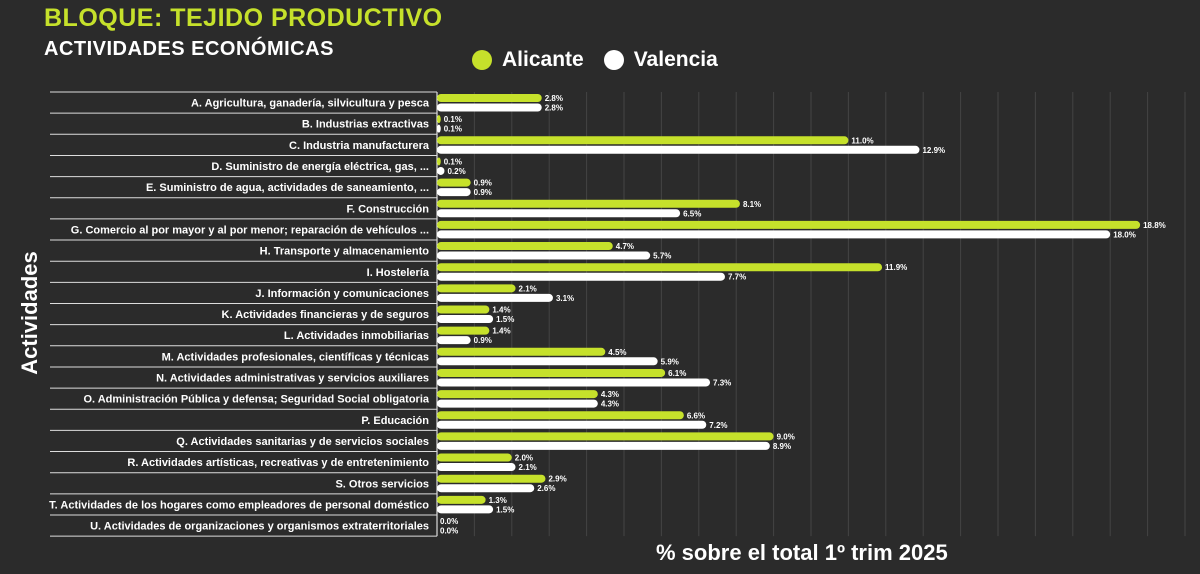  I want to click on data-label: 4.7%, so click(625, 246).